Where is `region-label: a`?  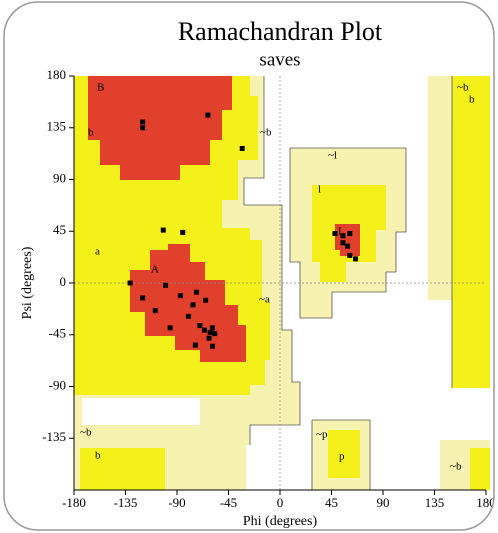 region-label: a is located at coordinates (97, 252).